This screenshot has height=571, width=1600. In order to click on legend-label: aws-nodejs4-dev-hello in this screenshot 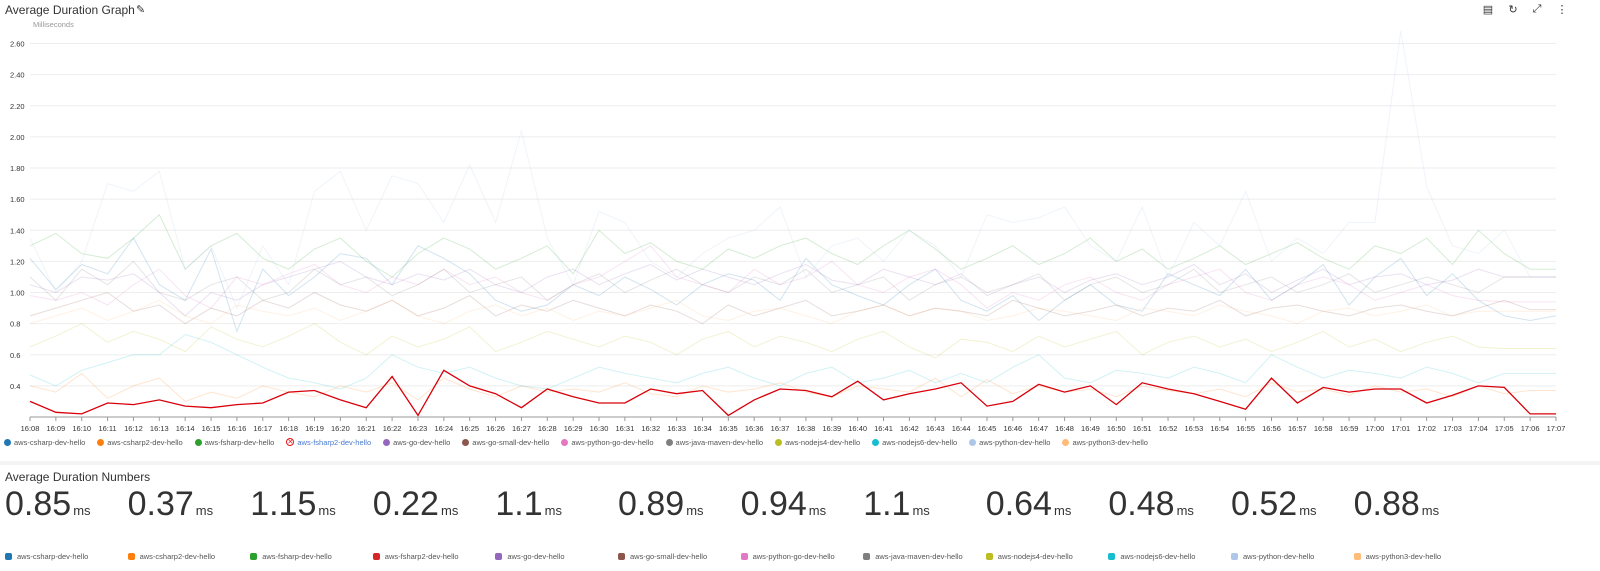, I will do `click(823, 442)`.